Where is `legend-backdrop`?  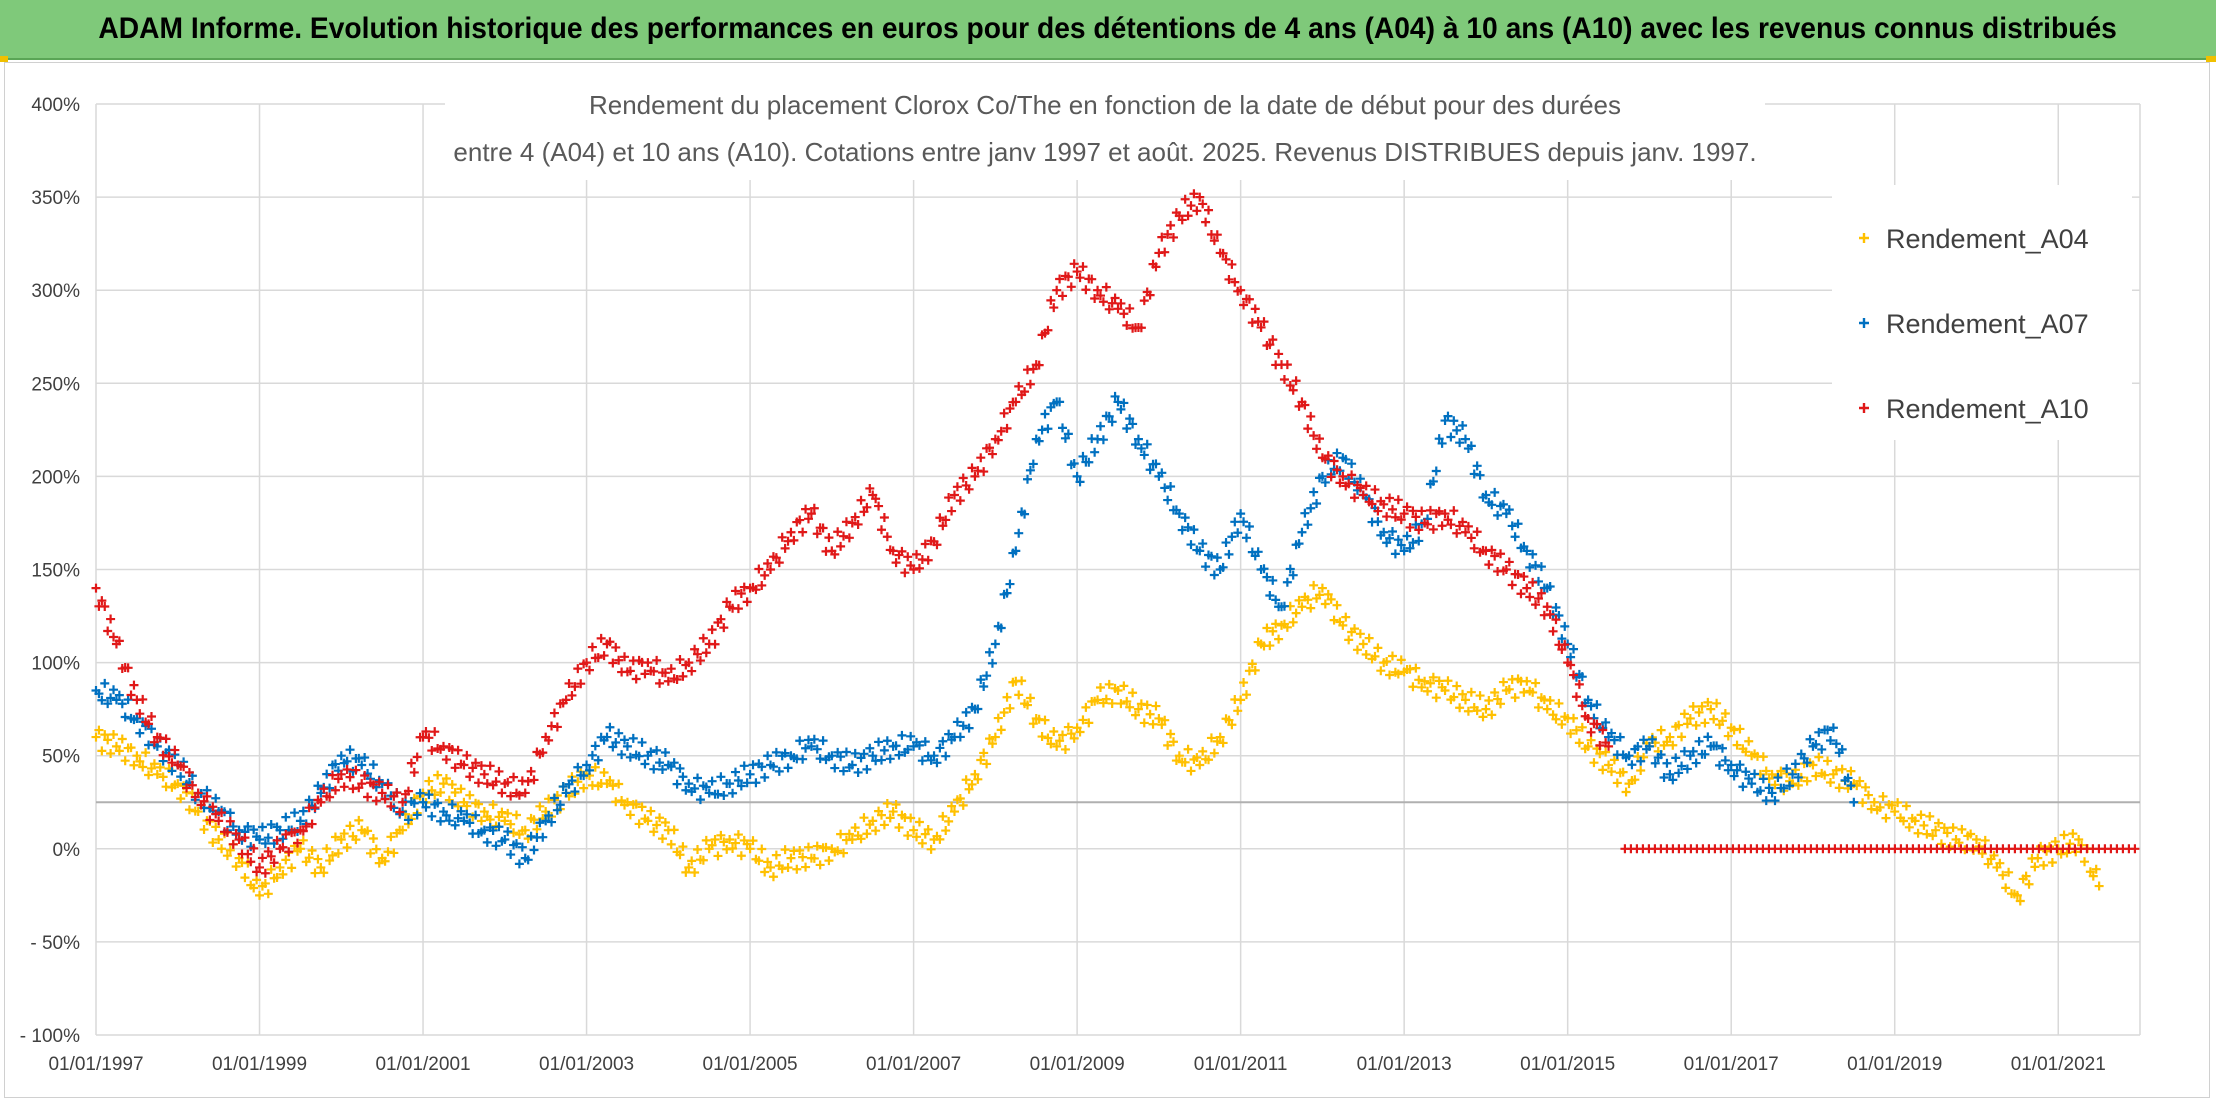
legend-backdrop is located at coordinates (1982, 312).